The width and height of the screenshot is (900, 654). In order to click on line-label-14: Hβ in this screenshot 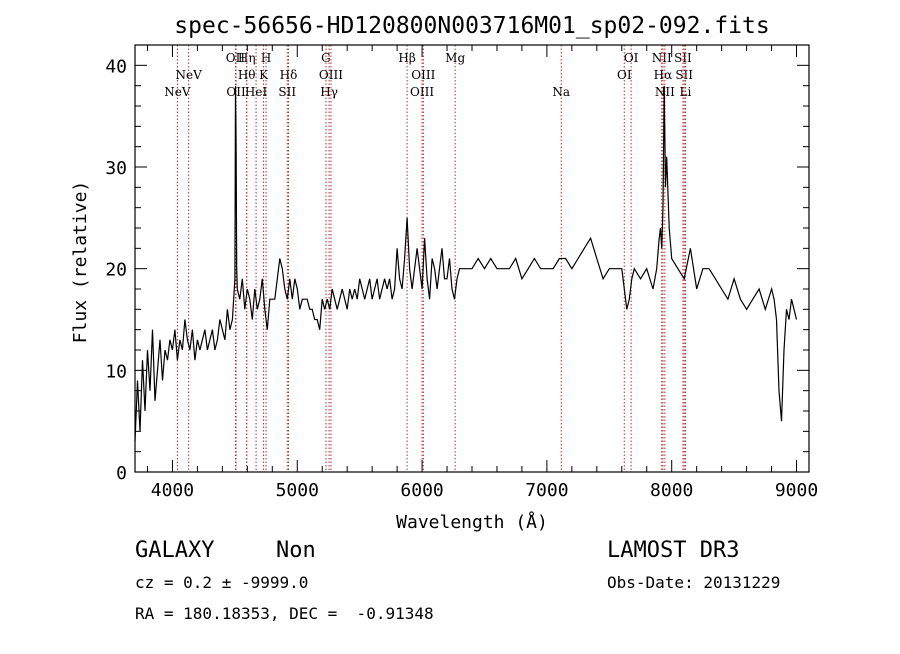, I will do `click(406, 58)`.